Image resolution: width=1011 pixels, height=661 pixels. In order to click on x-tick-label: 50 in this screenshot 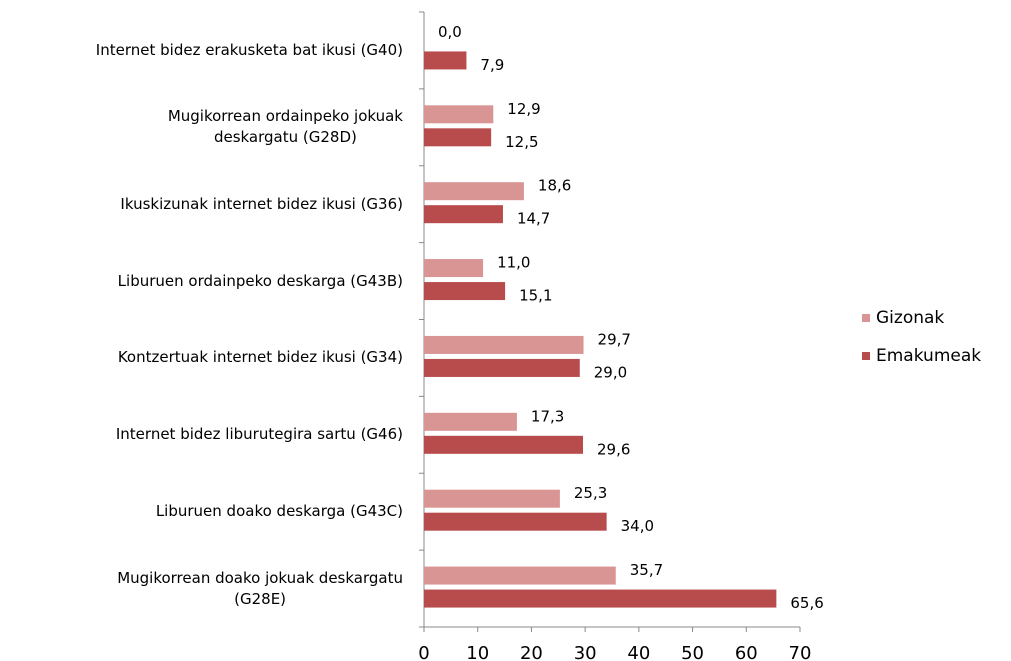, I will do `click(692, 652)`.